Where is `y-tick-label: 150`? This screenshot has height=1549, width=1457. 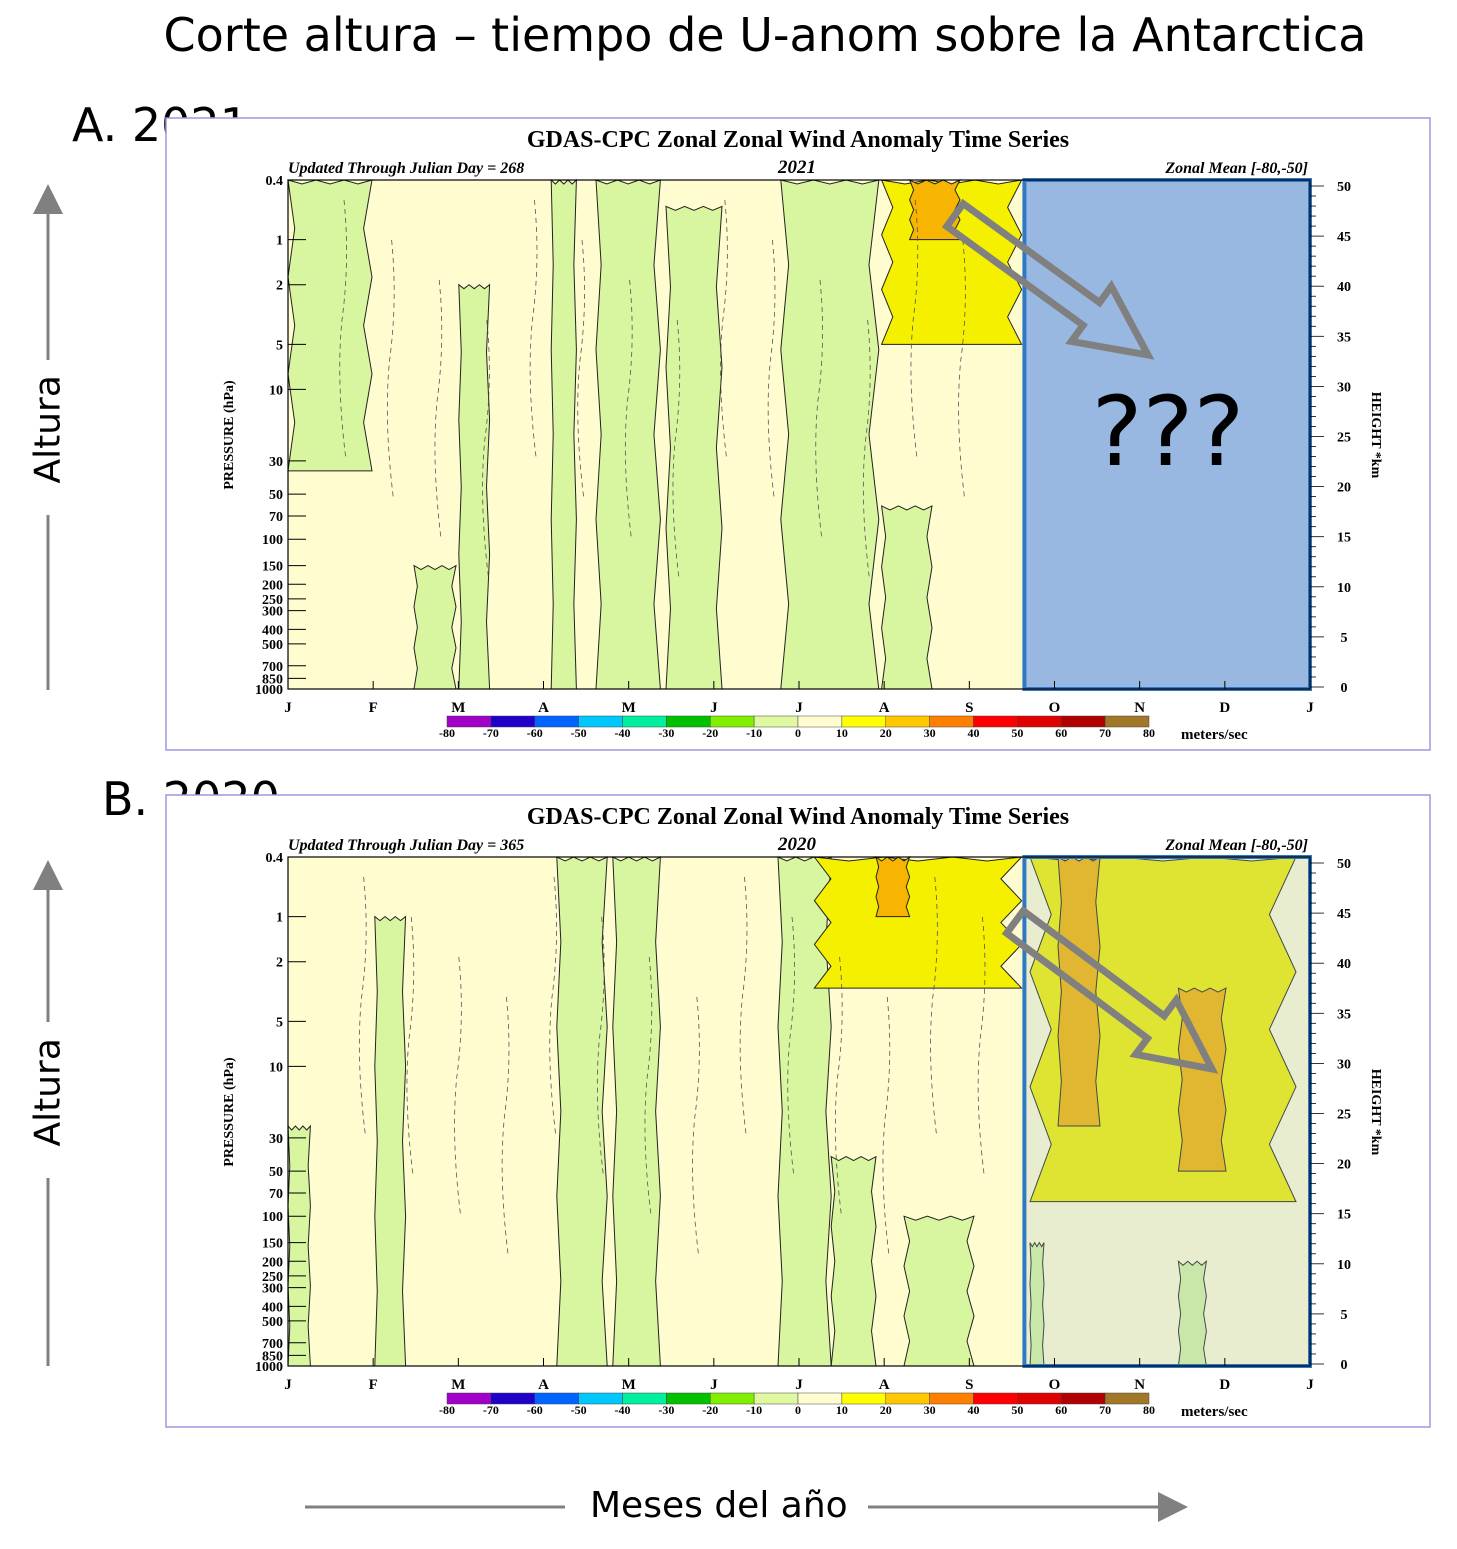 y-tick-label: 150 is located at coordinates (272, 567).